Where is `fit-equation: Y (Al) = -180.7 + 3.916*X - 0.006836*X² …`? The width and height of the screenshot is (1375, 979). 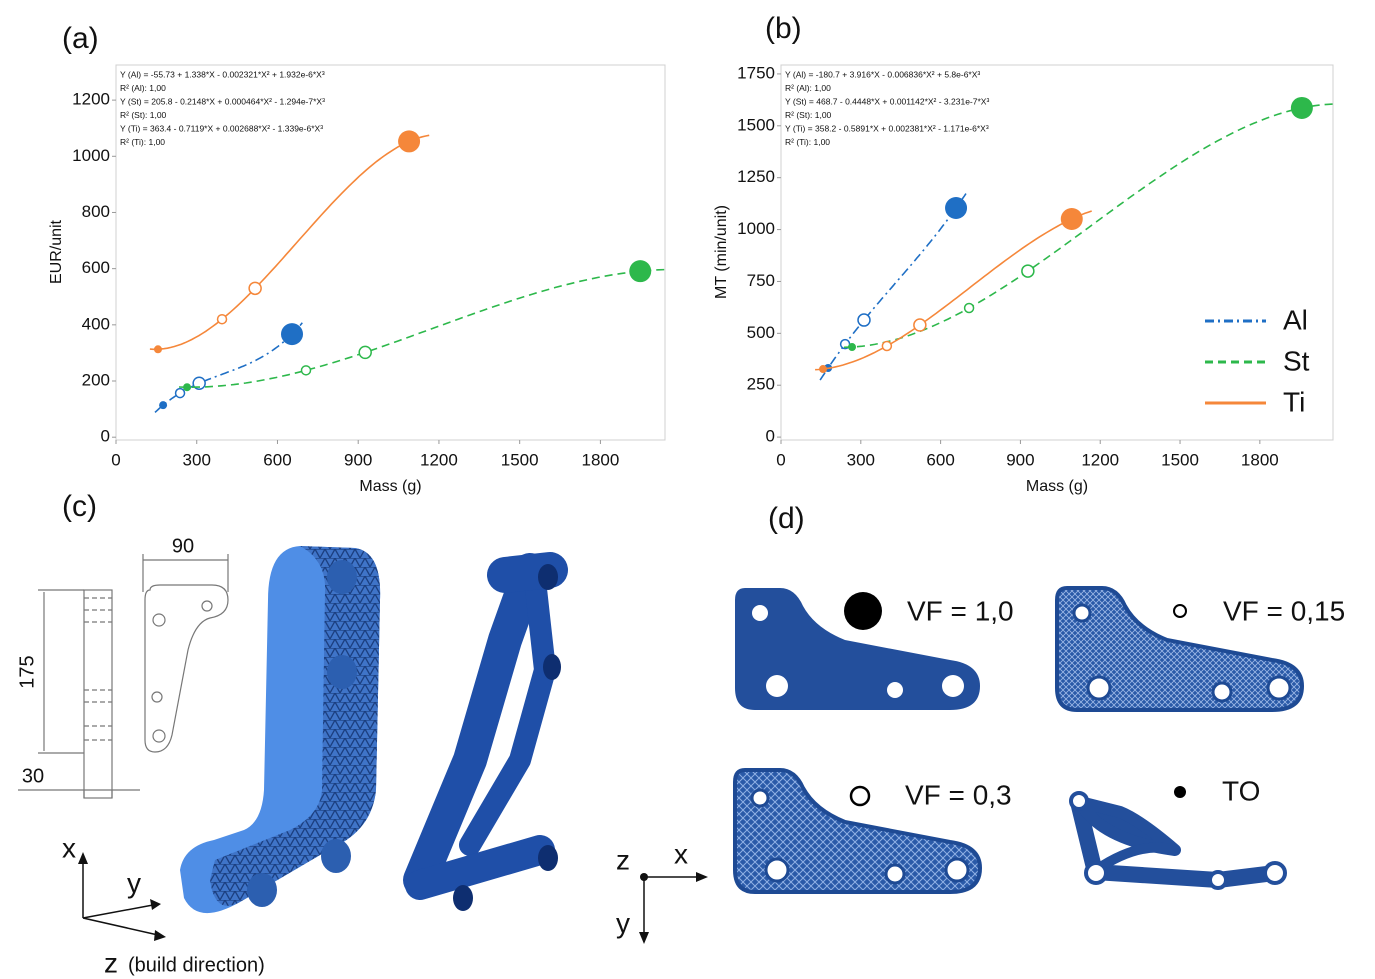
fit-equation: Y (Al) = -180.7 + 3.916*X - 0.006836*X² … is located at coordinates (882, 74).